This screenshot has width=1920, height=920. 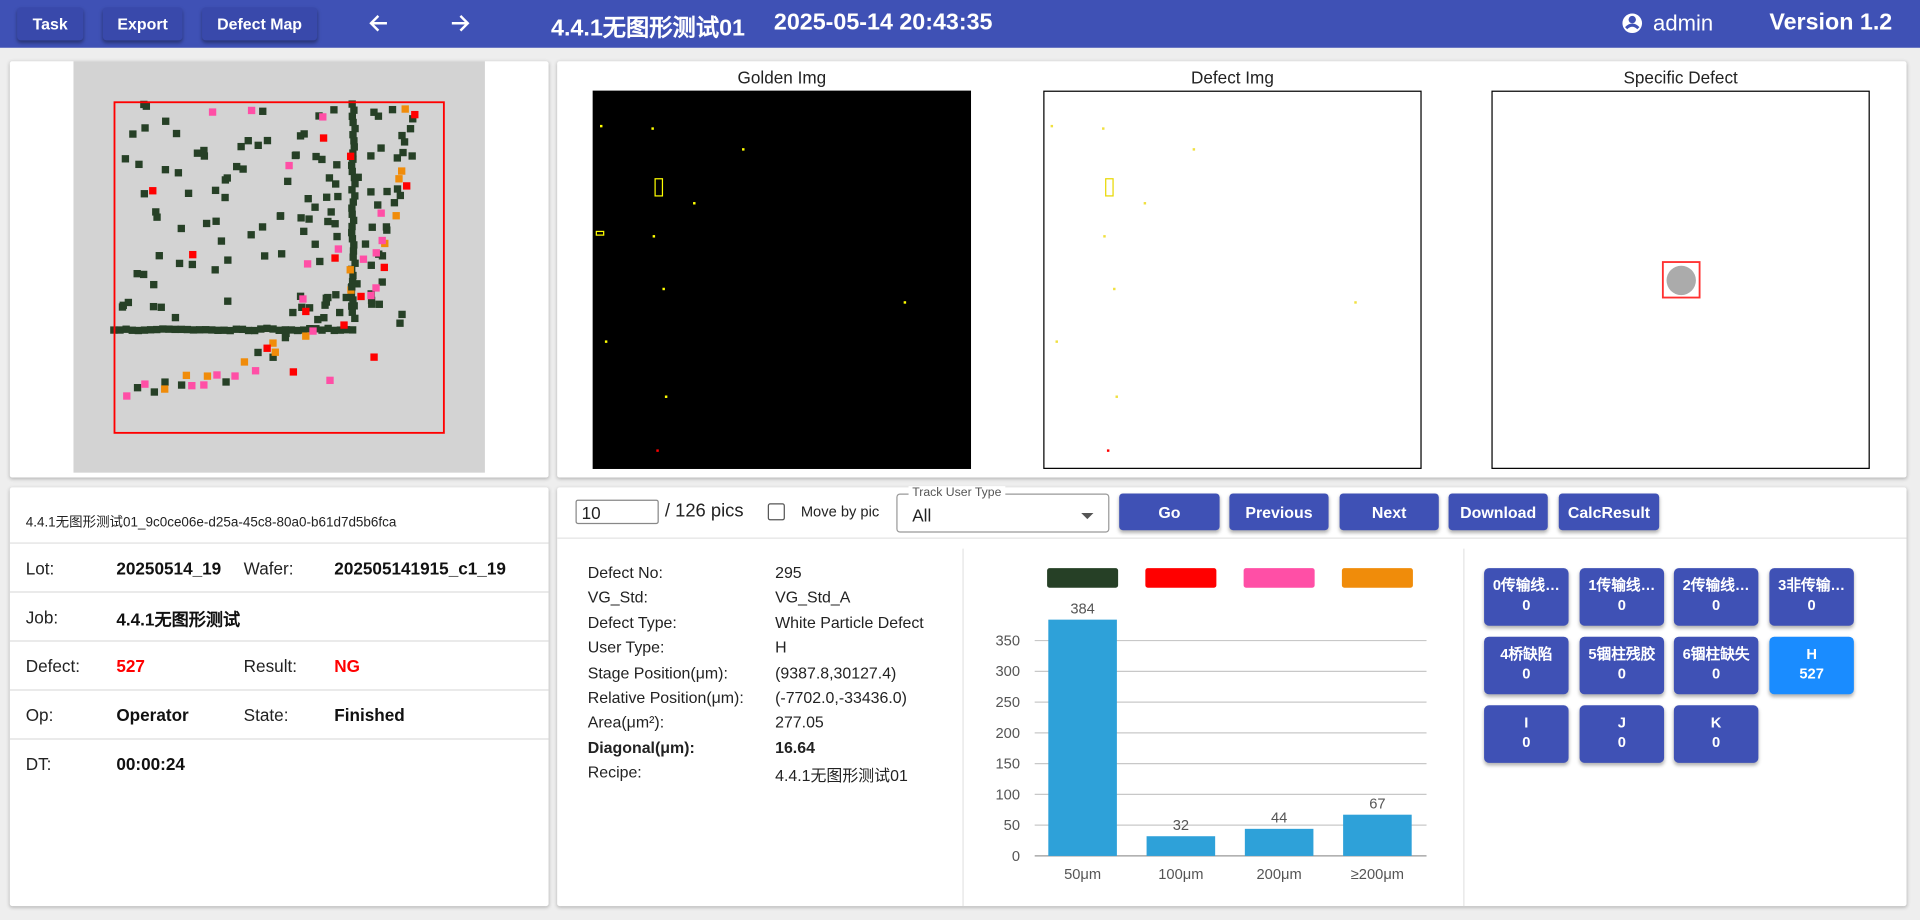 What do you see at coordinates (782, 77) in the screenshot?
I see `image-title: Golden Img` at bounding box center [782, 77].